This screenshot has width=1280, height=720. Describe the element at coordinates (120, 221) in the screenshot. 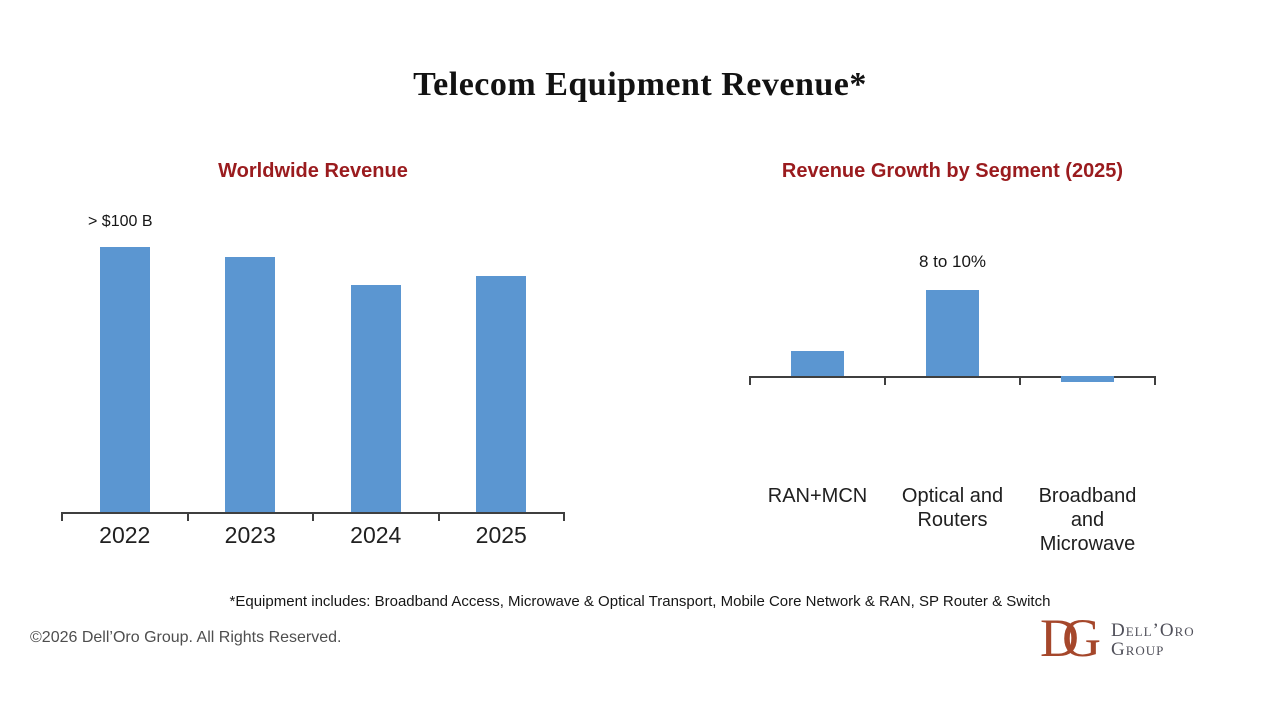

I see `annotation-gt-100b: > $100 B` at that location.